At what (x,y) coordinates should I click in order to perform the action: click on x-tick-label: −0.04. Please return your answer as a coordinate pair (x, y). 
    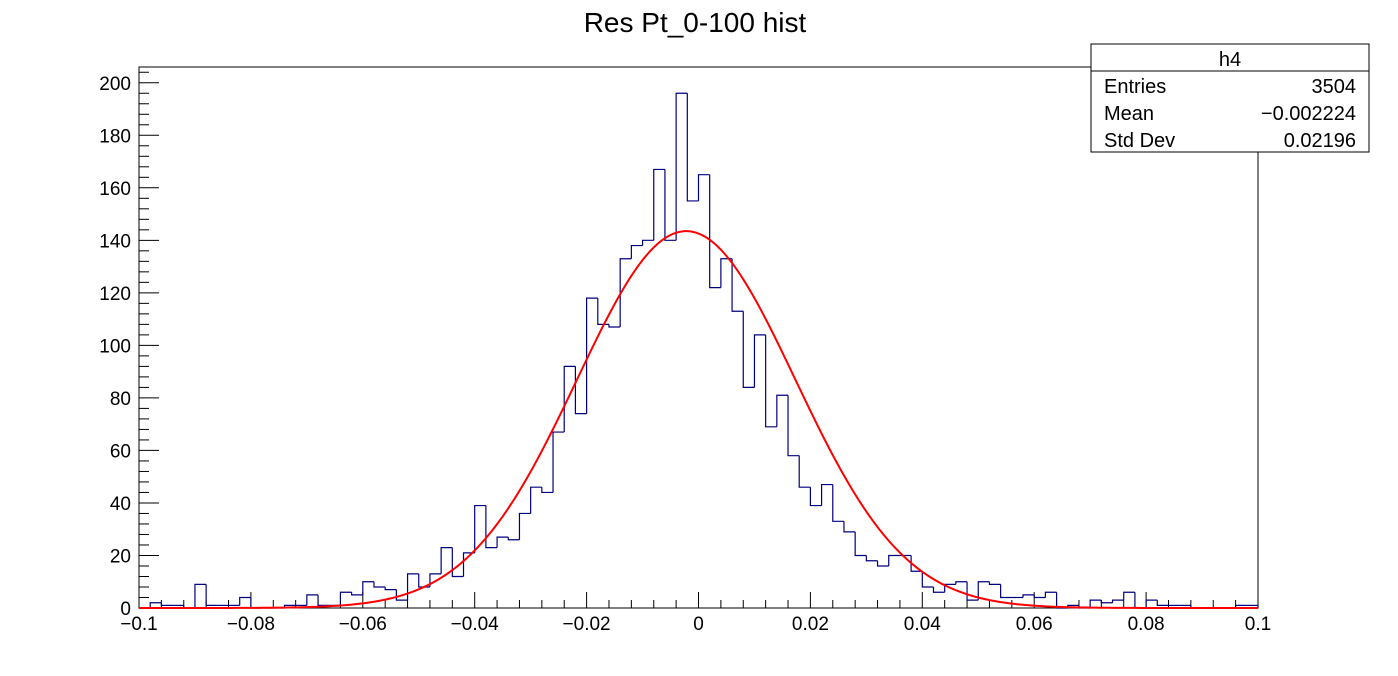
    Looking at the image, I should click on (475, 624).